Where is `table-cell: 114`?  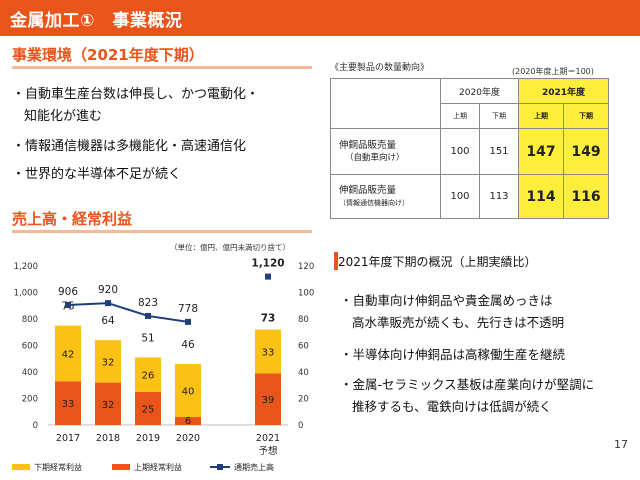 table-cell: 114 is located at coordinates (541, 196).